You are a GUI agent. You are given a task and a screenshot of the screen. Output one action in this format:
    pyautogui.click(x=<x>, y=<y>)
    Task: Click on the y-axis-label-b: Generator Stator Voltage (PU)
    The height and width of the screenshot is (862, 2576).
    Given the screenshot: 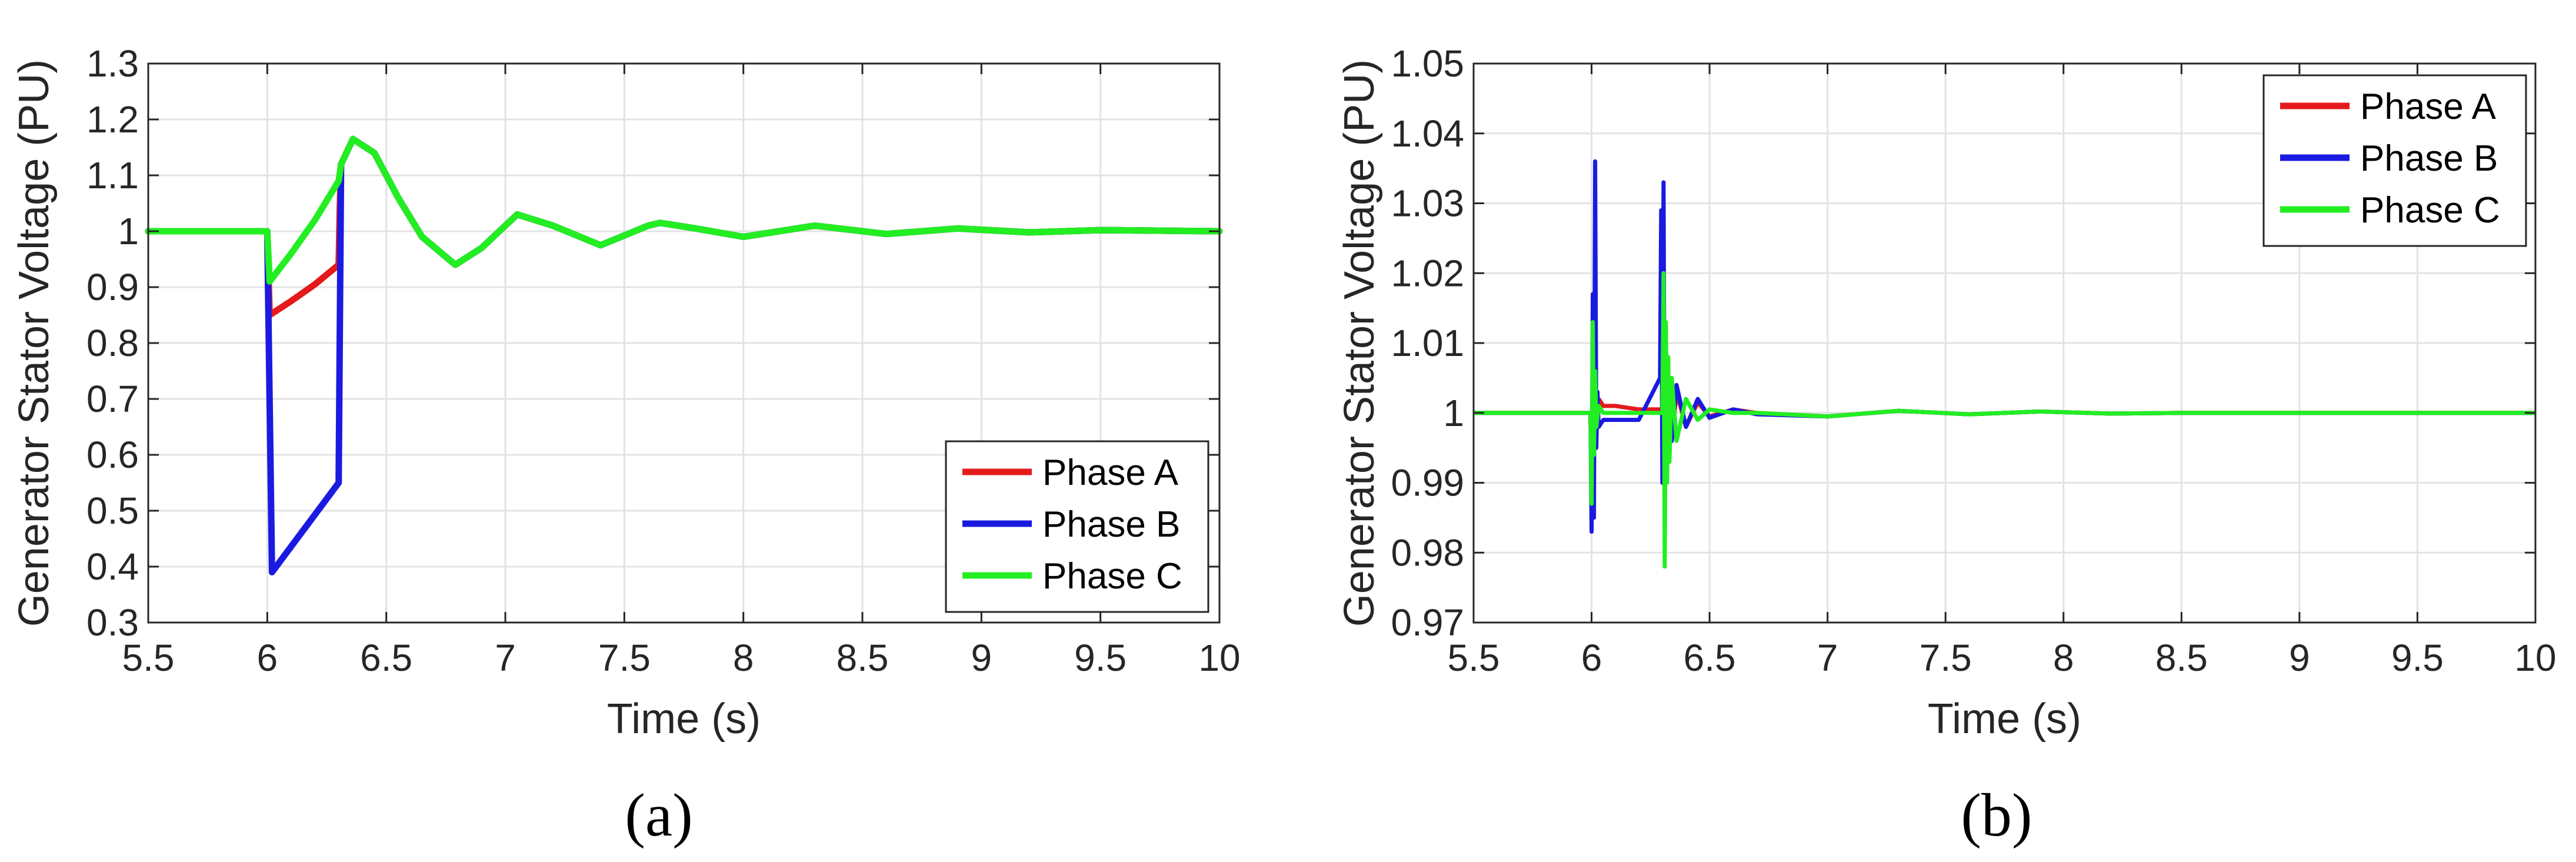 What is the action you would take?
    pyautogui.click(x=1359, y=343)
    